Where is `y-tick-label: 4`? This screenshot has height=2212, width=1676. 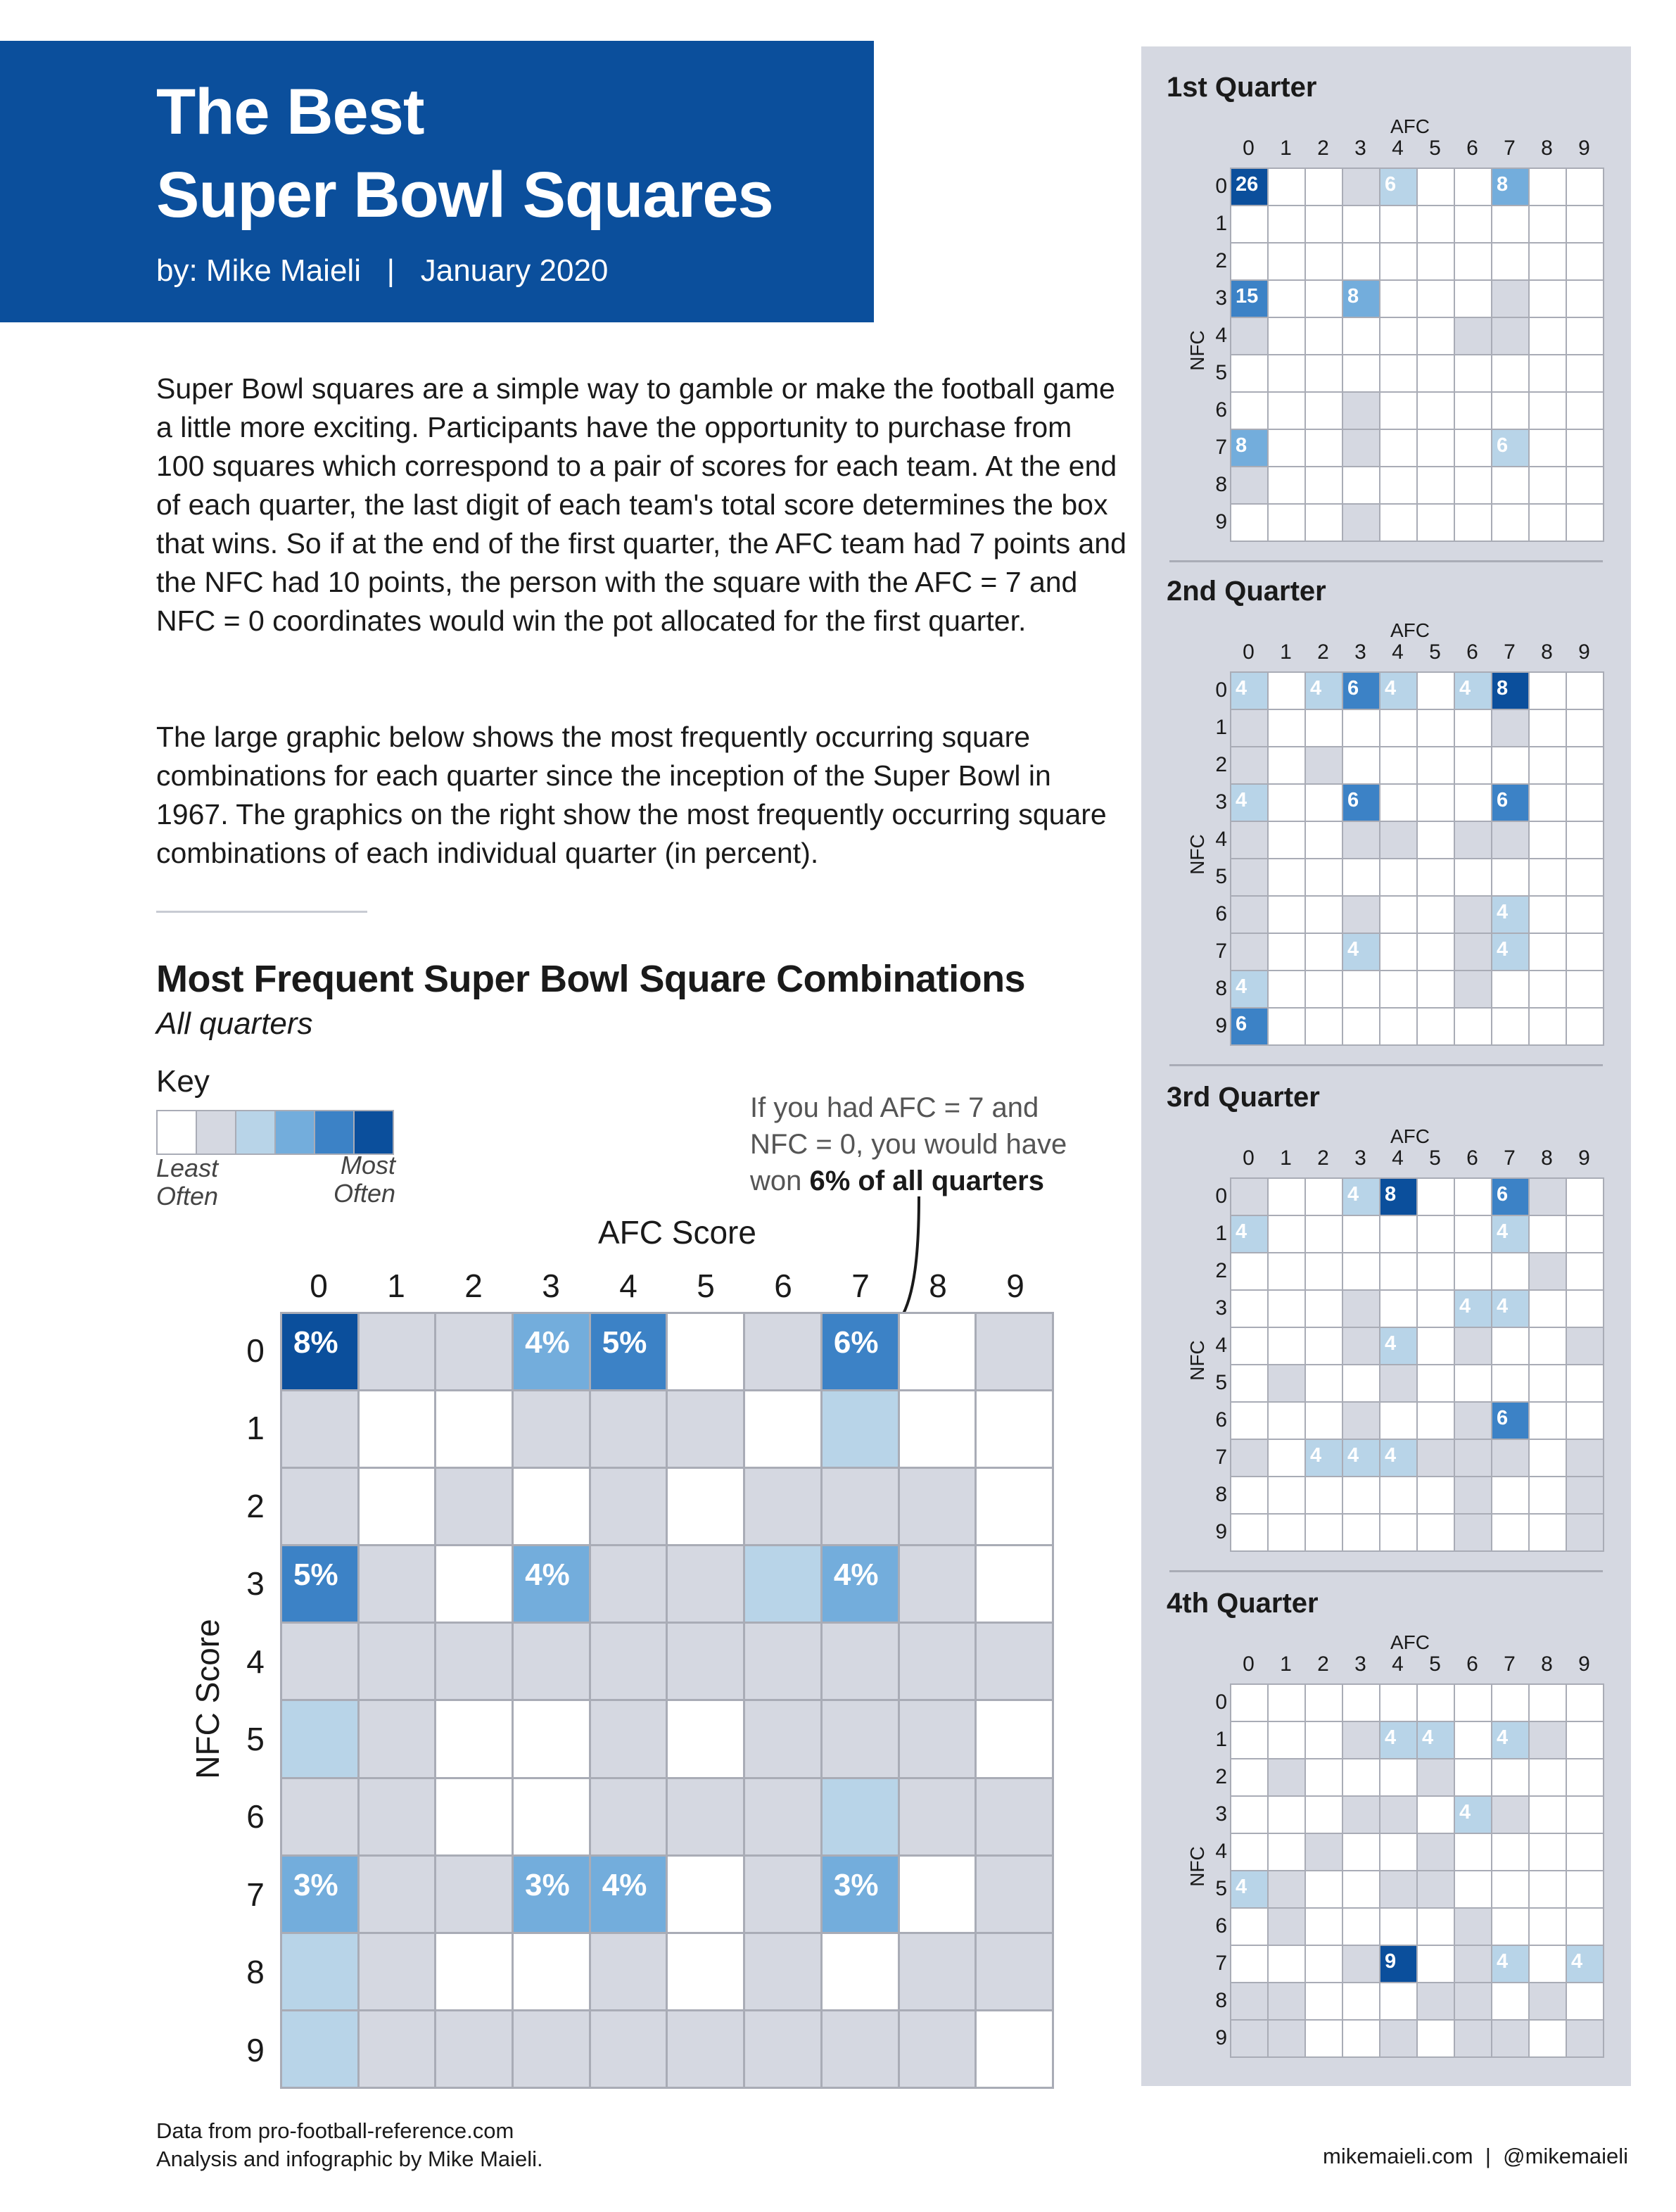
y-tick-label: 4 is located at coordinates (255, 1662).